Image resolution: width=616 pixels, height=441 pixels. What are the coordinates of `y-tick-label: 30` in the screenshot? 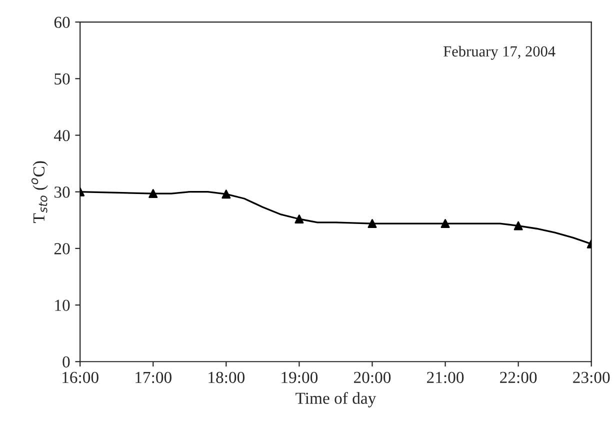 It's located at (62, 192).